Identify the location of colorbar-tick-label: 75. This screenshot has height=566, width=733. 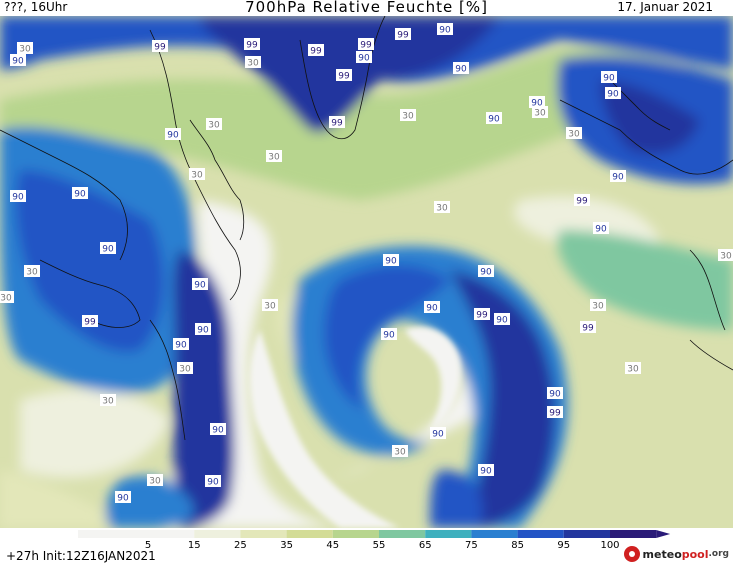
(471, 545).